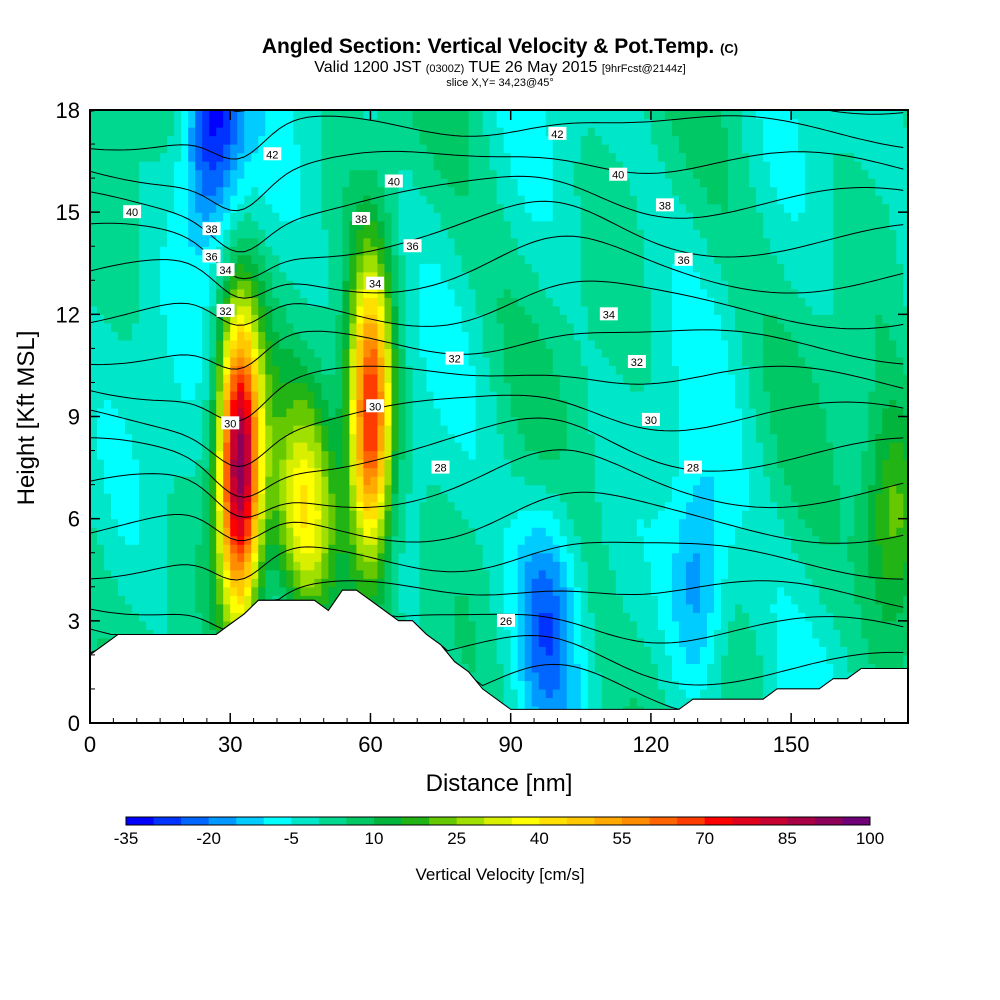 The image size is (1000, 1000). Describe the element at coordinates (74, 621) in the screenshot. I see `y-tick-label: 3` at that location.